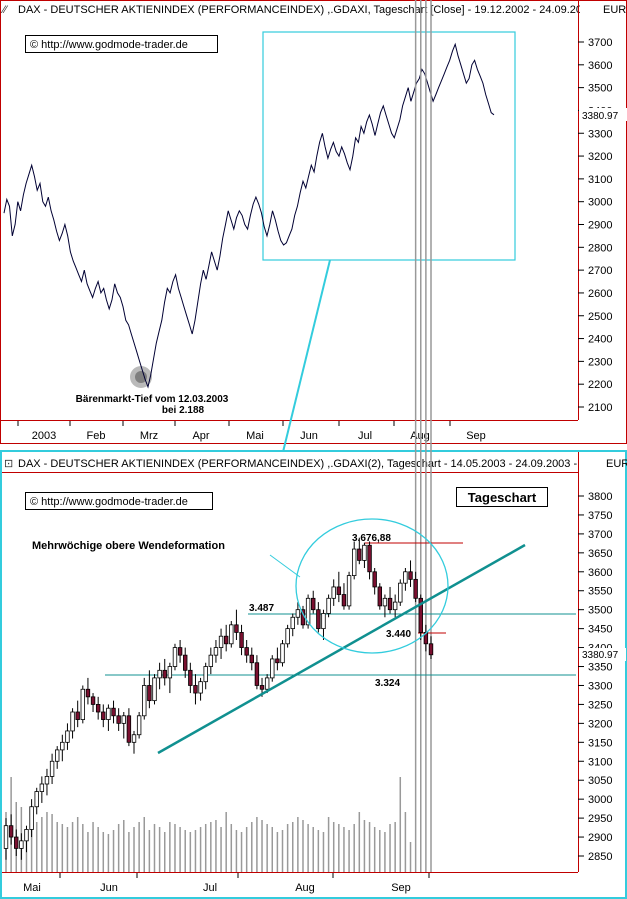 This screenshot has height=899, width=627. I want to click on top-header-cover, so click(603, 11).